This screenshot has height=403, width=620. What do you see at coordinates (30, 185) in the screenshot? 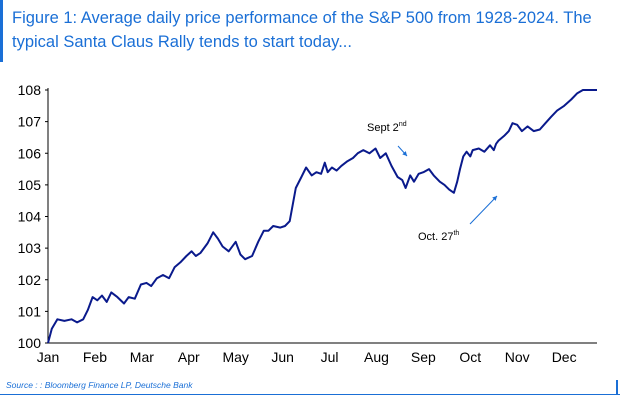
I see `y-tick-label: 105` at bounding box center [30, 185].